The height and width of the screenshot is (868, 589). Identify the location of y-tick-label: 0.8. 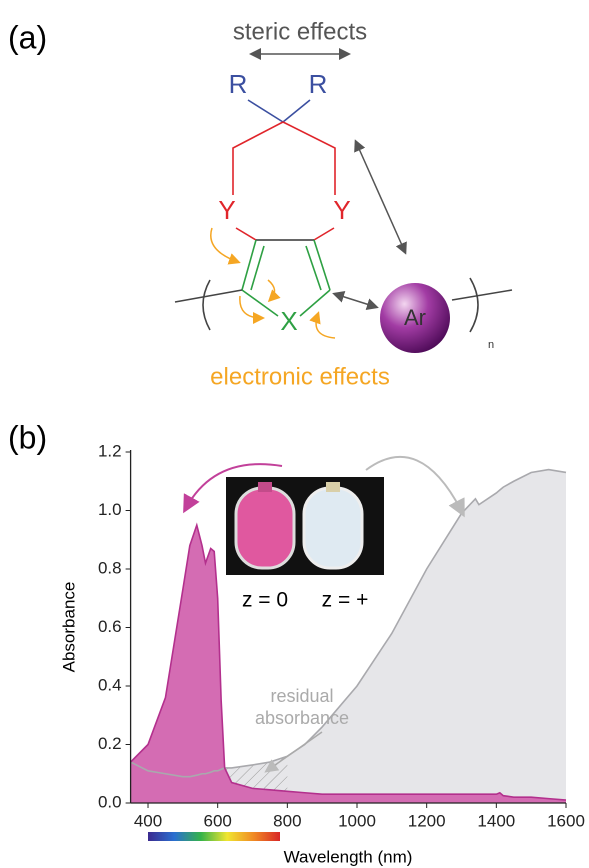
(110, 567).